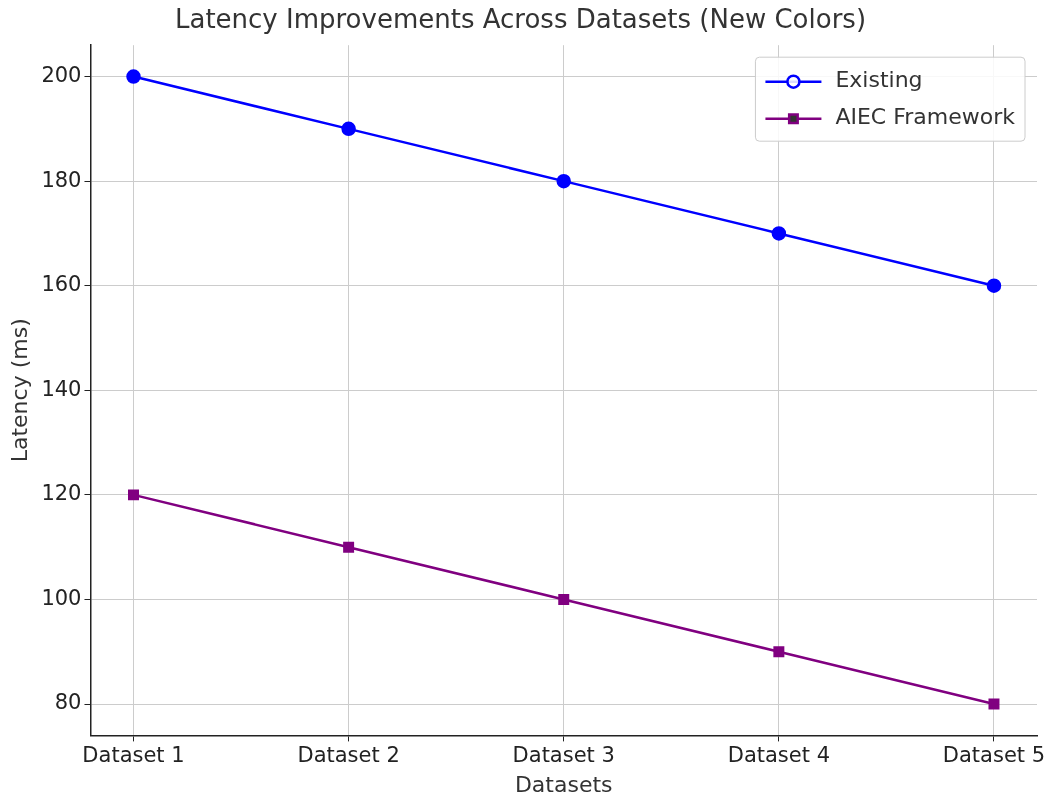 Image resolution: width=1057 pixels, height=803 pixels. I want to click on legend-label: Existing, so click(879, 80).